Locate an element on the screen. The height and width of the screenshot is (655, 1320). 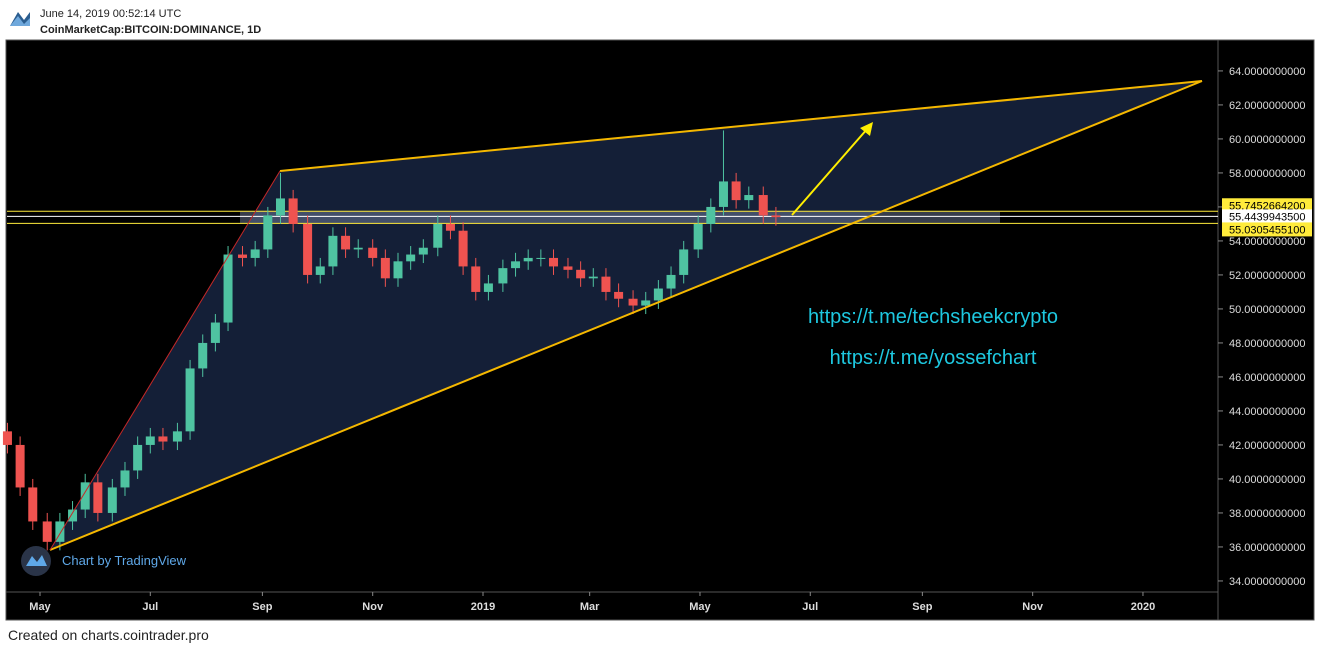
arrow is located at coordinates (830, 171).